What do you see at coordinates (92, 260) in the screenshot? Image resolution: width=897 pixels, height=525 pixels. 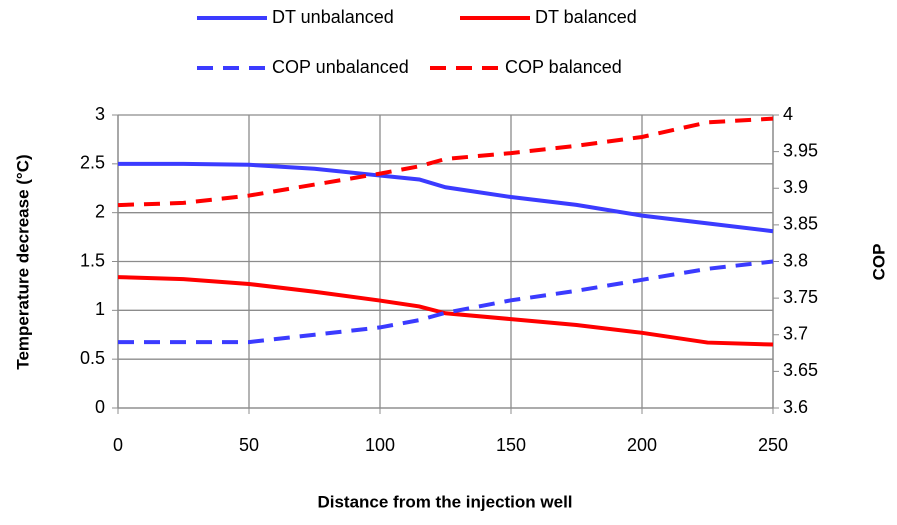 I see `y-tick-label: 1.5` at bounding box center [92, 260].